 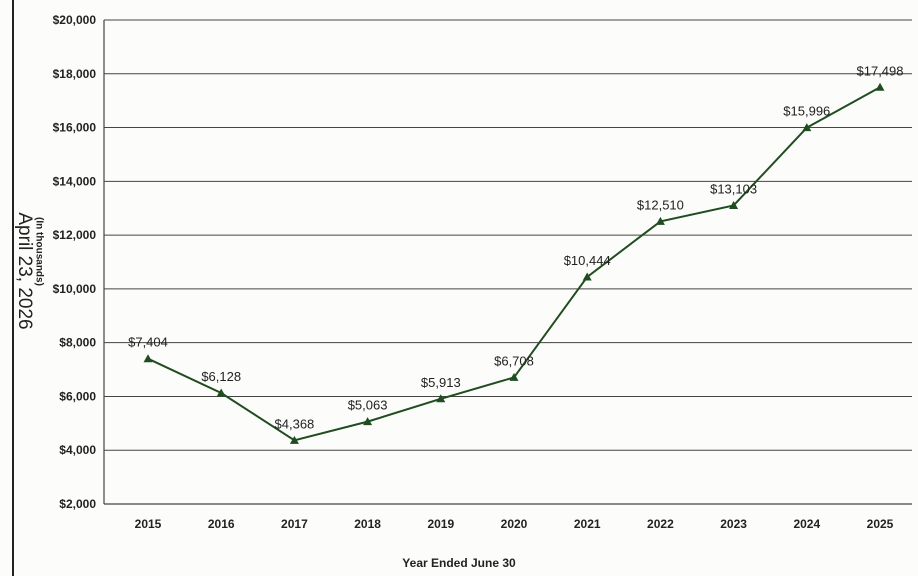 I want to click on x-tick-label: 2023, so click(x=733, y=524).